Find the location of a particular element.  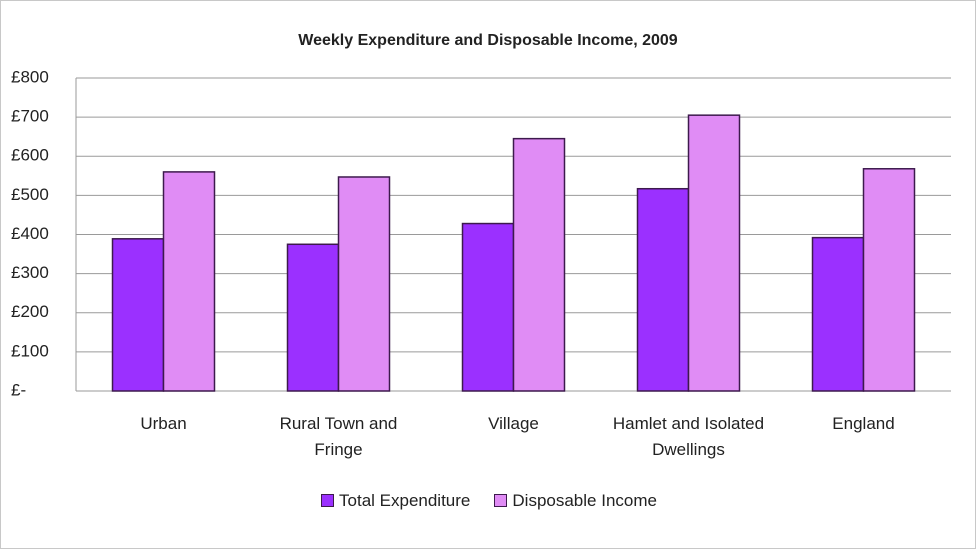

y-tick-label: £- is located at coordinates (18, 389).